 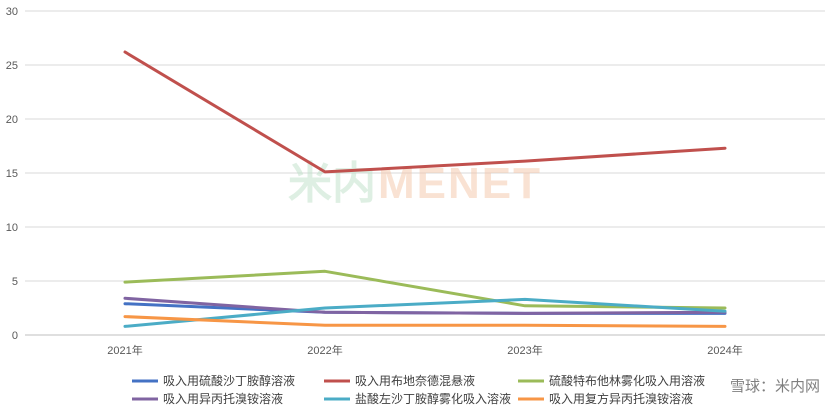 I want to click on x-tick-label: 2024年, so click(x=724, y=350).